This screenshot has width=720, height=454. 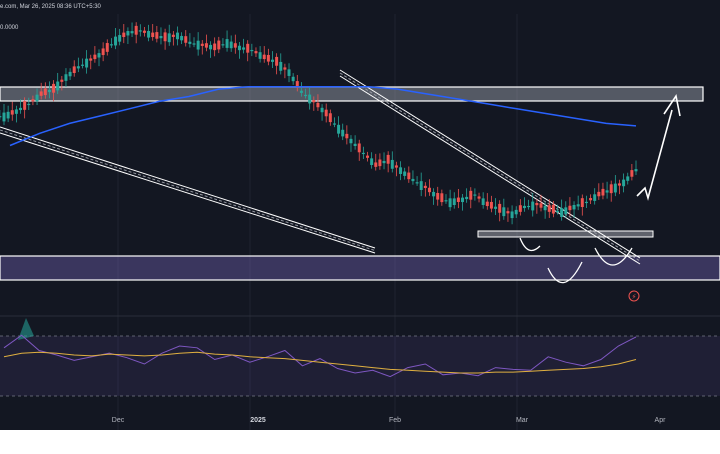 I want to click on moving-average-line, so click(x=323, y=116).